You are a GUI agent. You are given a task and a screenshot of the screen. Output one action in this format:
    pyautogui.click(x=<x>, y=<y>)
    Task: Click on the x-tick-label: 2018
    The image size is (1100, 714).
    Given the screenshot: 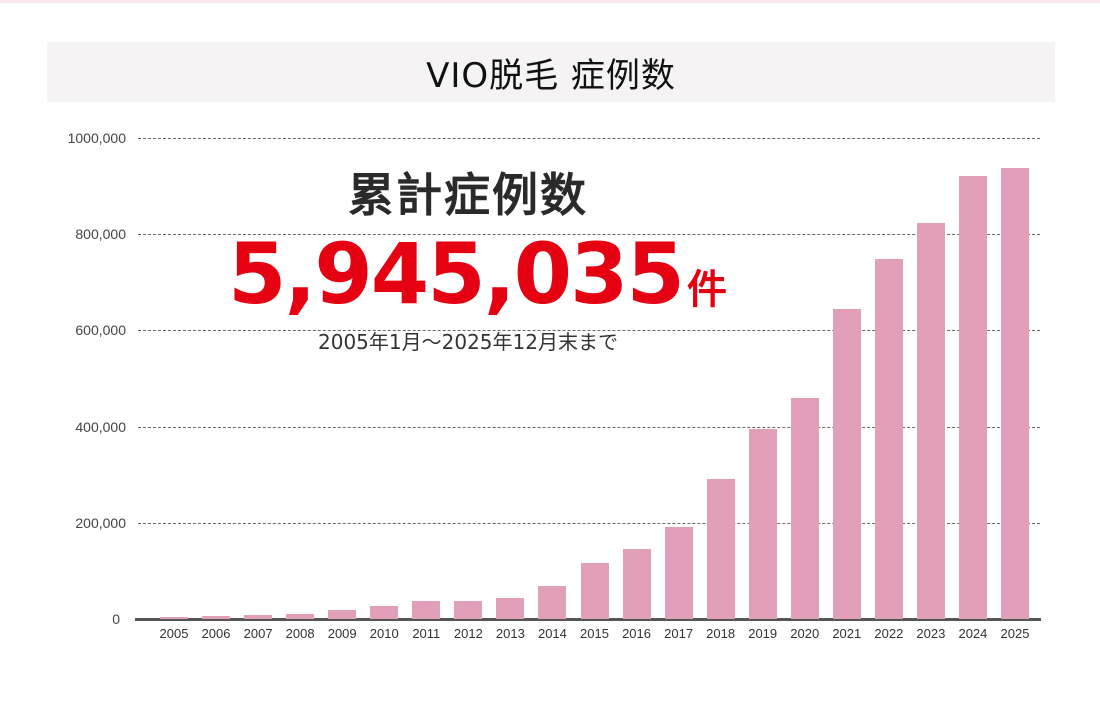 What is the action you would take?
    pyautogui.click(x=721, y=633)
    